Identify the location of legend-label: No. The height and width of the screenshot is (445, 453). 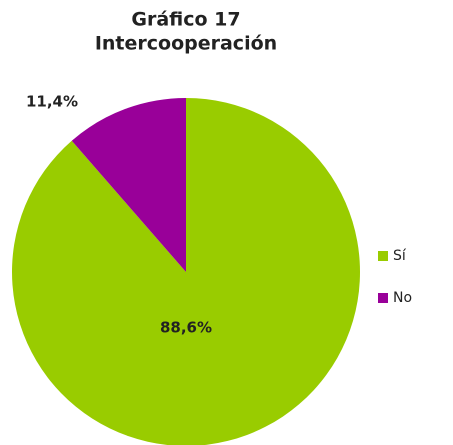
(402, 298).